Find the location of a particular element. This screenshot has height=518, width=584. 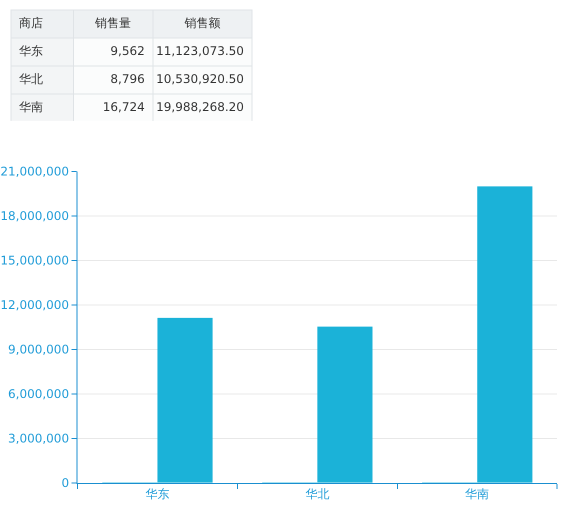

x-tick-label: 华东 is located at coordinates (157, 494).